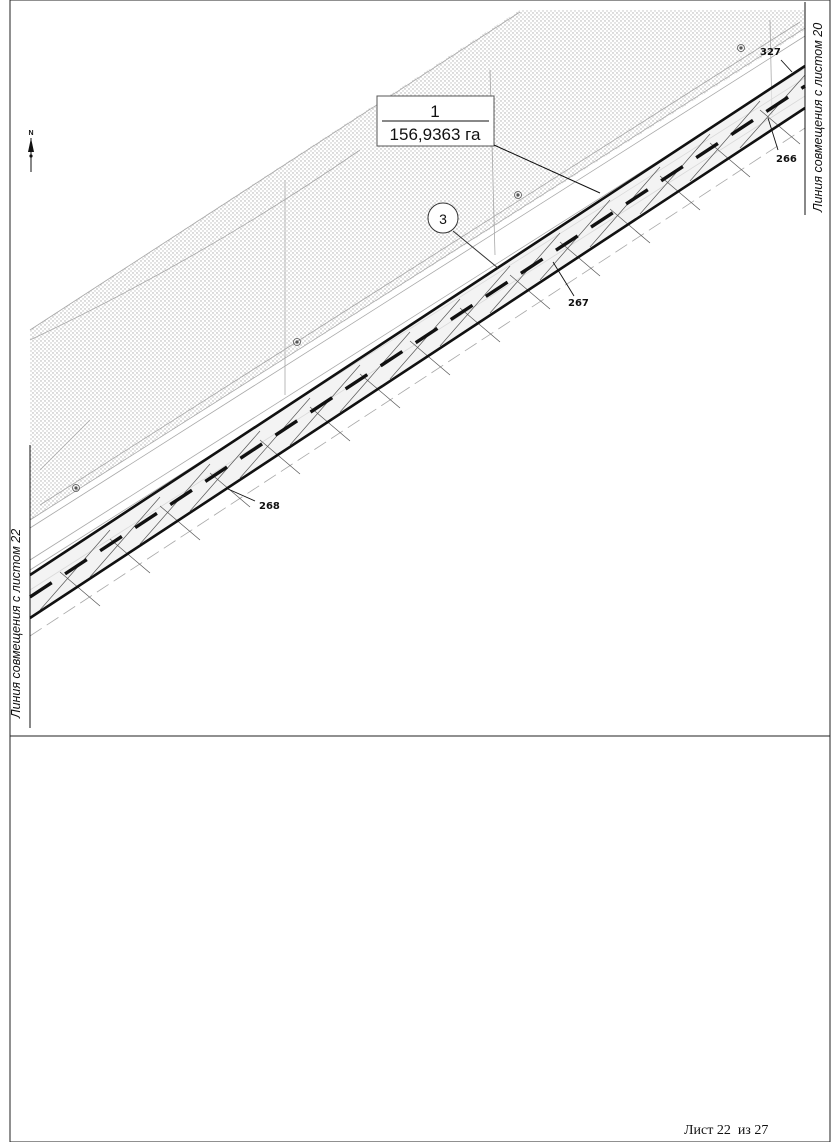 This screenshot has width=834, height=1142. Describe the element at coordinates (818, 118) in the screenshot. I see `match-line-right-label: Линия совмещения с листом 20` at that location.